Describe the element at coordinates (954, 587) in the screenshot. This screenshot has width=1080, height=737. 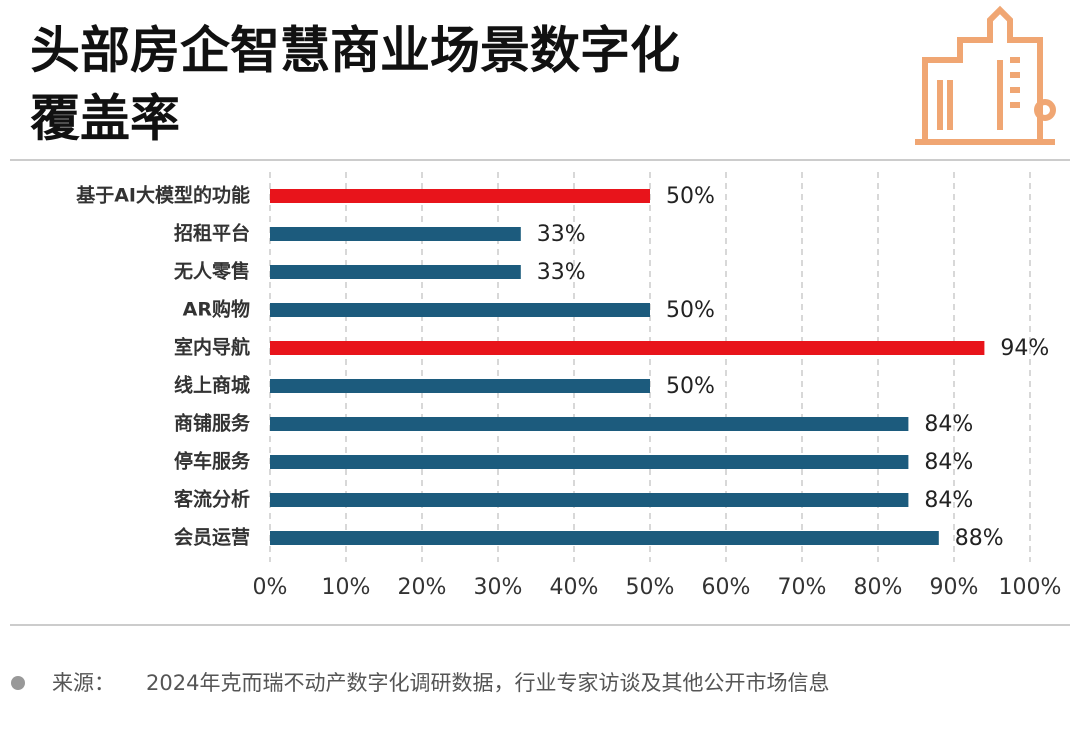
I see `x-tick-label: 90%` at that location.